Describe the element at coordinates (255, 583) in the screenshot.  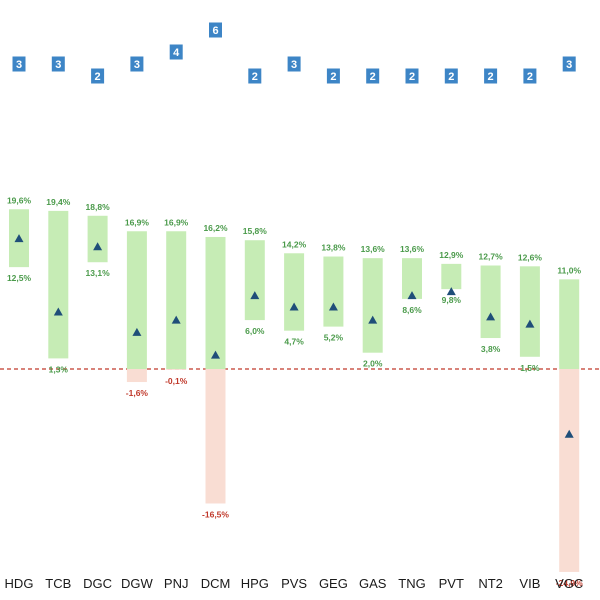
I see `category-label: HPG` at that location.